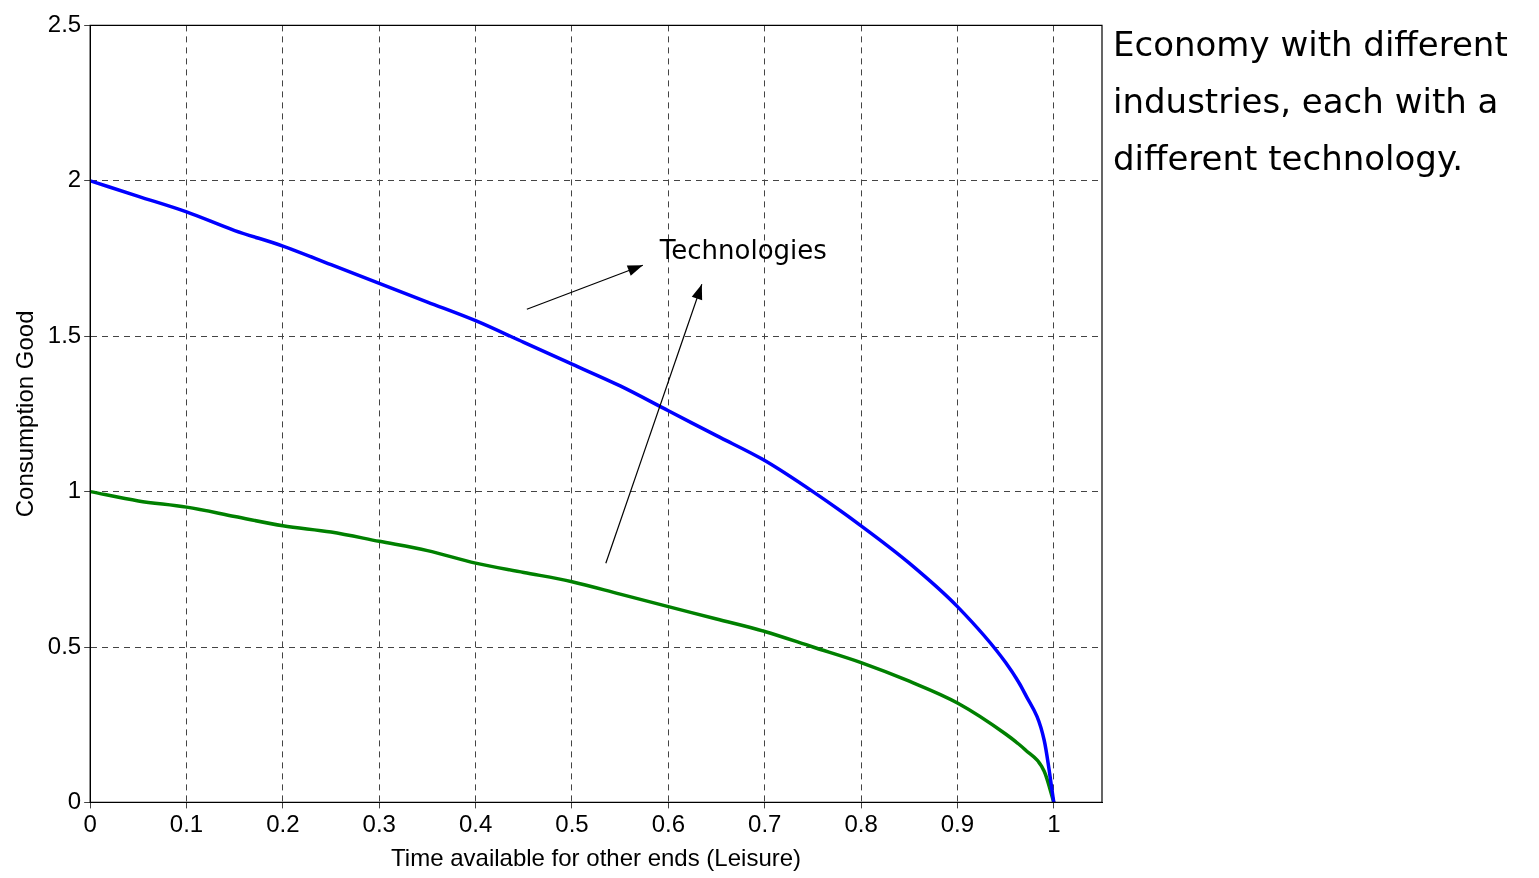  Describe the element at coordinates (475, 824) in the screenshot. I see `x-tick-label: 0.4` at that location.